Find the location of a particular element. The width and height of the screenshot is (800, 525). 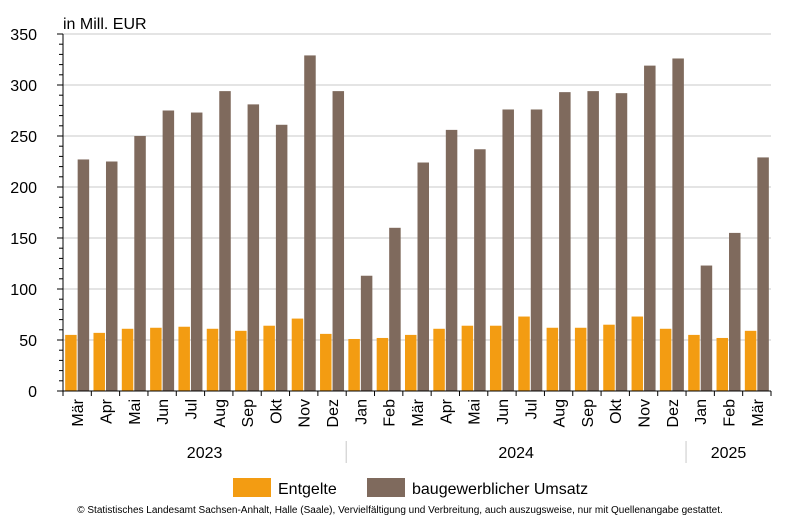

year-label: 2023 is located at coordinates (205, 453).